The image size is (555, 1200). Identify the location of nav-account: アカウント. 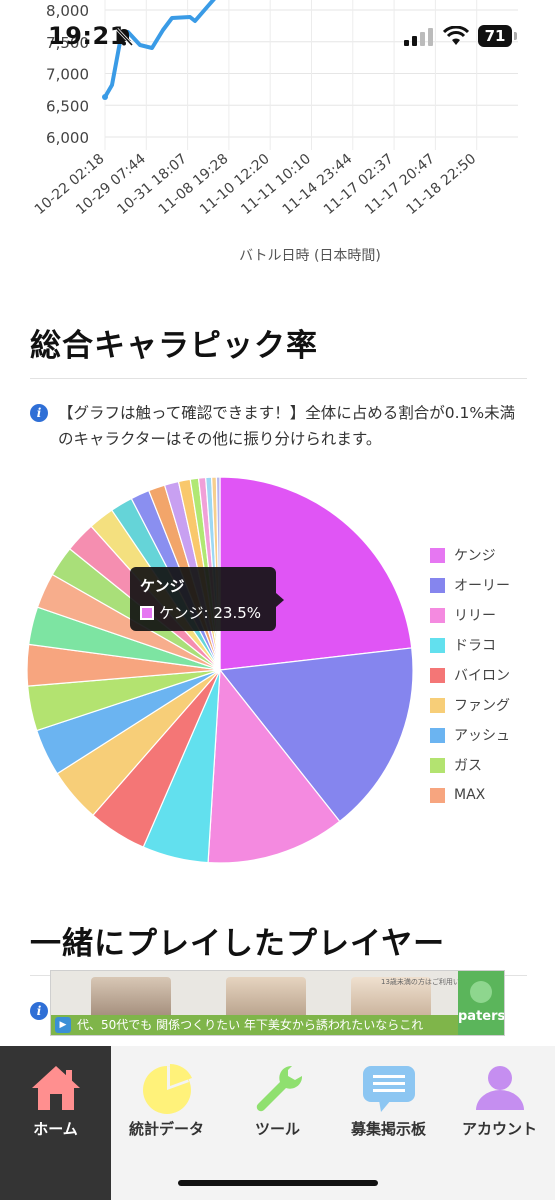
(499, 1123).